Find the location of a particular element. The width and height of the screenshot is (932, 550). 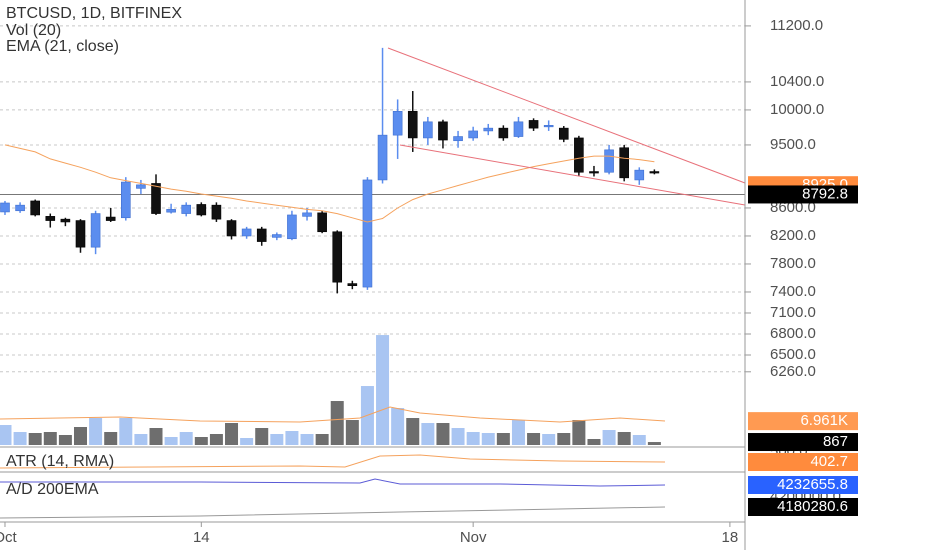

atr-line is located at coordinates (333, 461).